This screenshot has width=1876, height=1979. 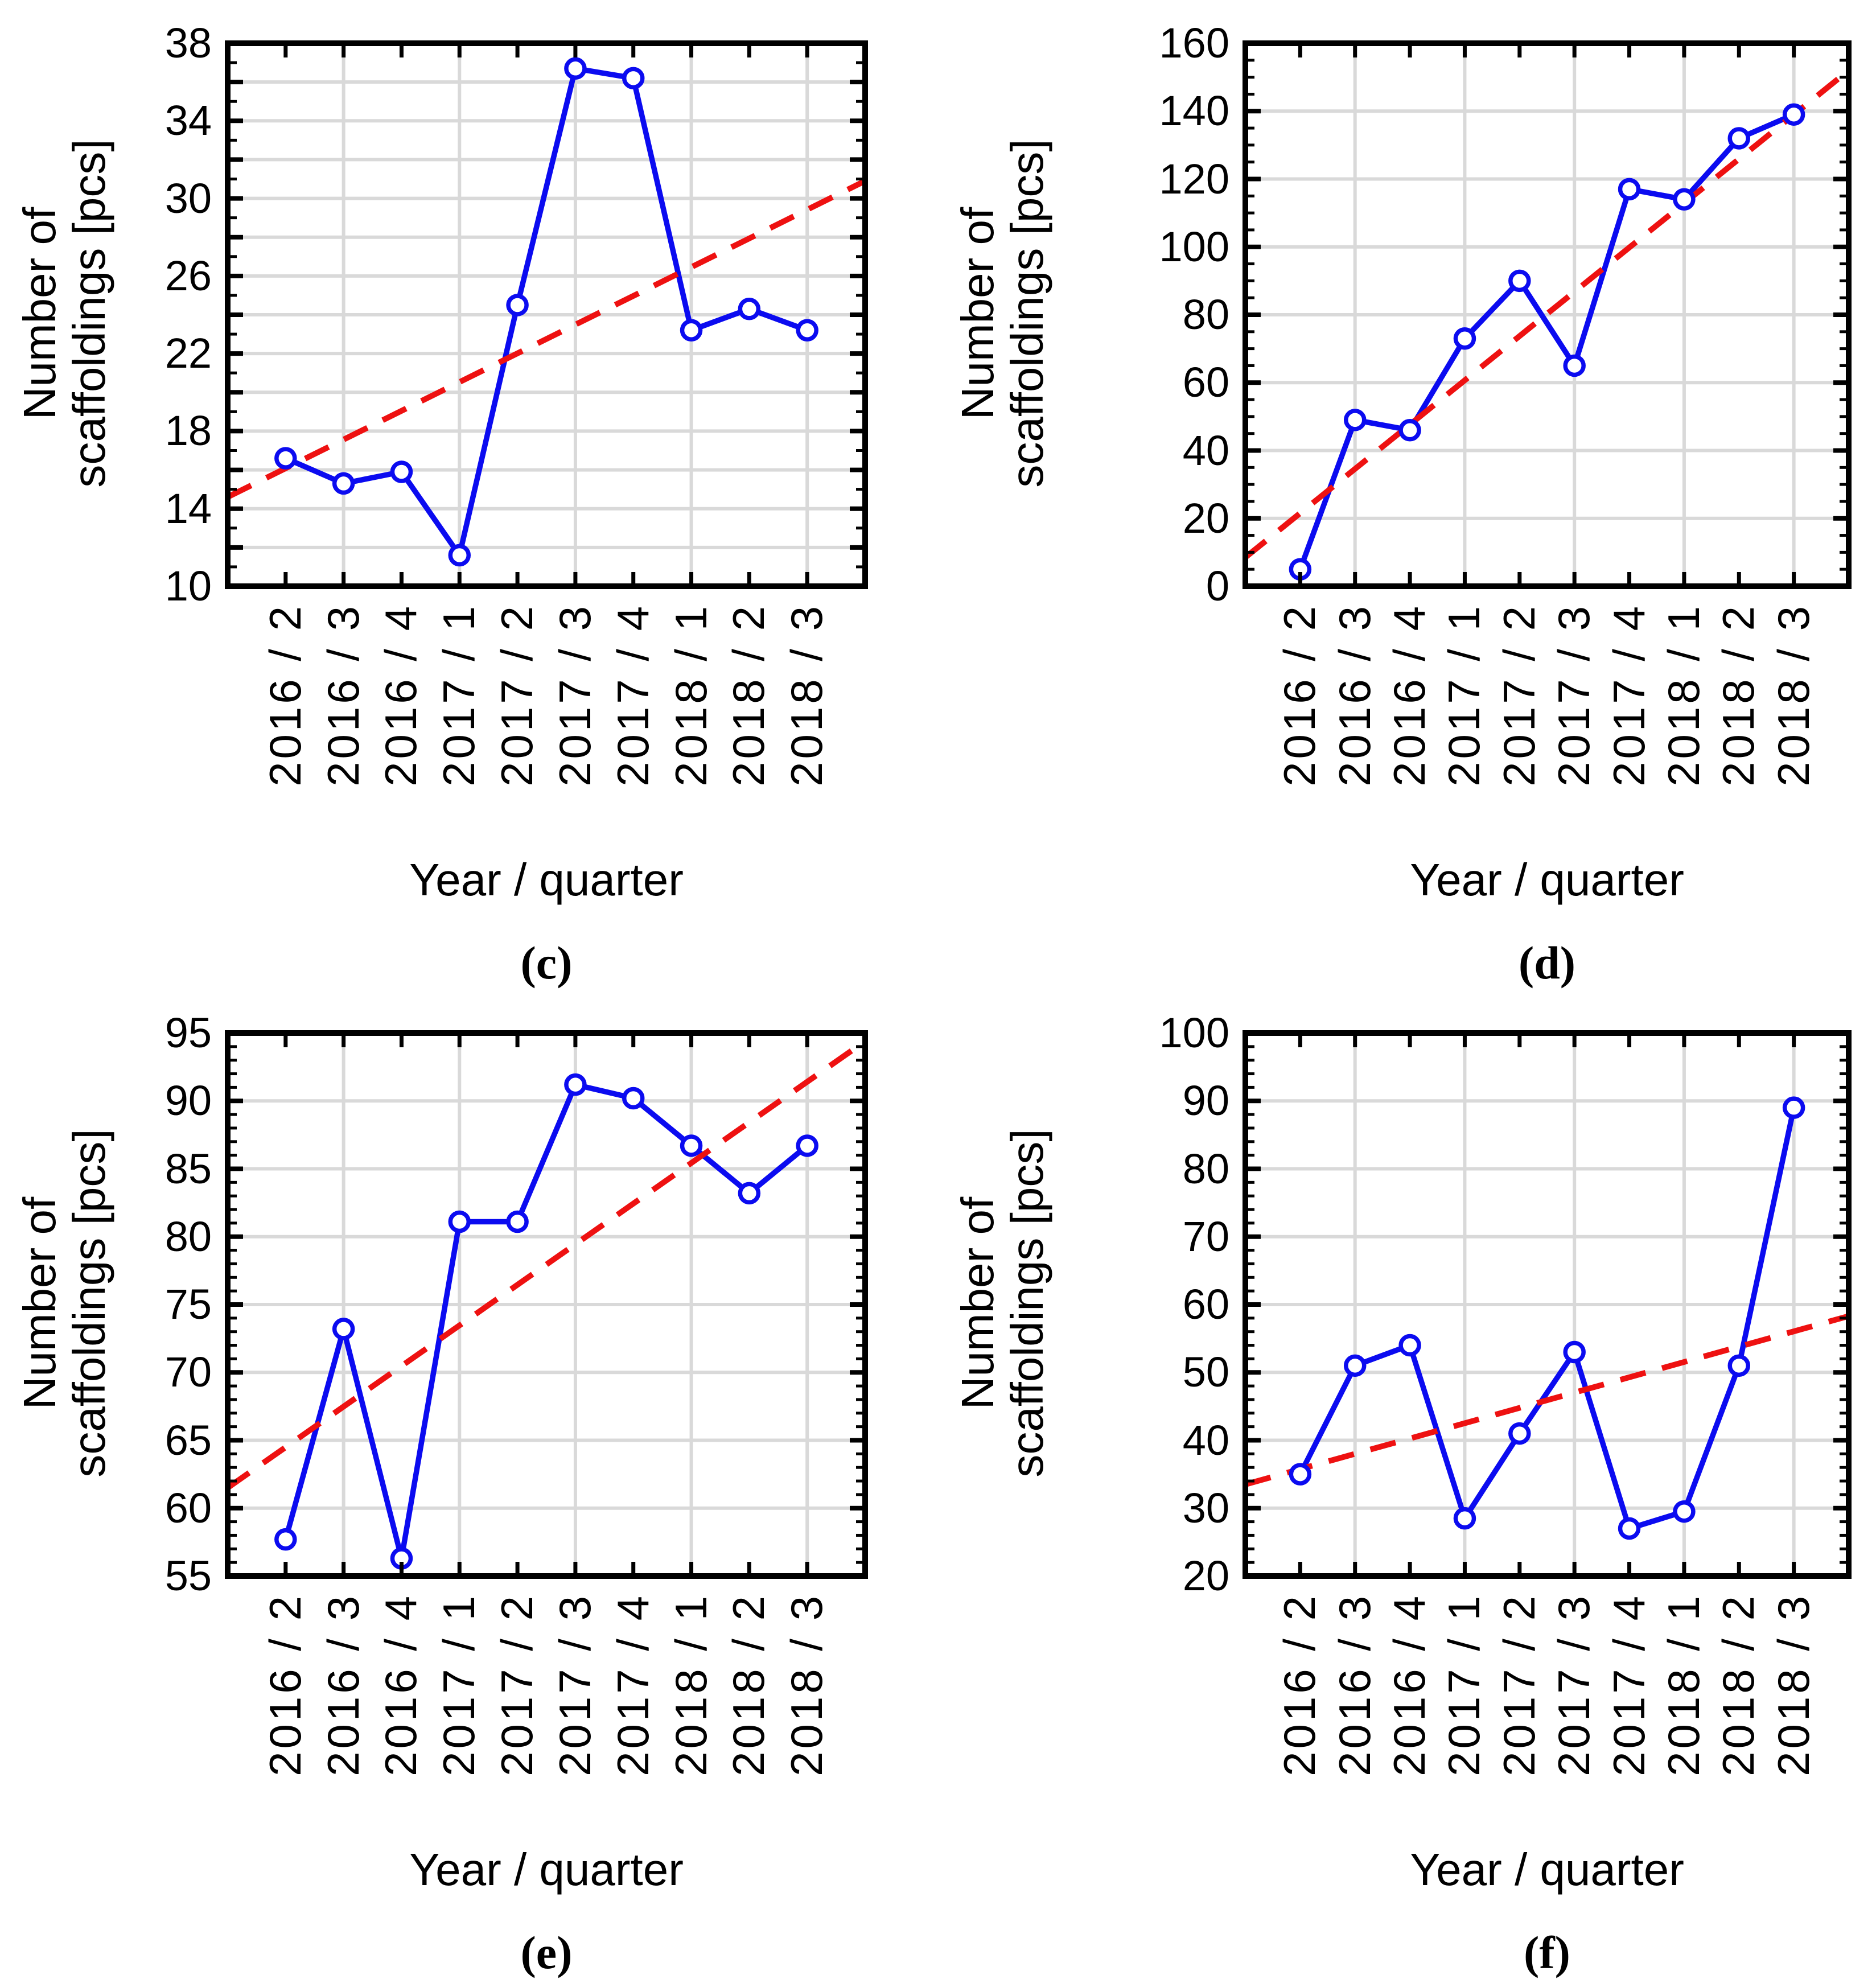 I want to click on chart-canvas-e, so click(x=546, y=1304).